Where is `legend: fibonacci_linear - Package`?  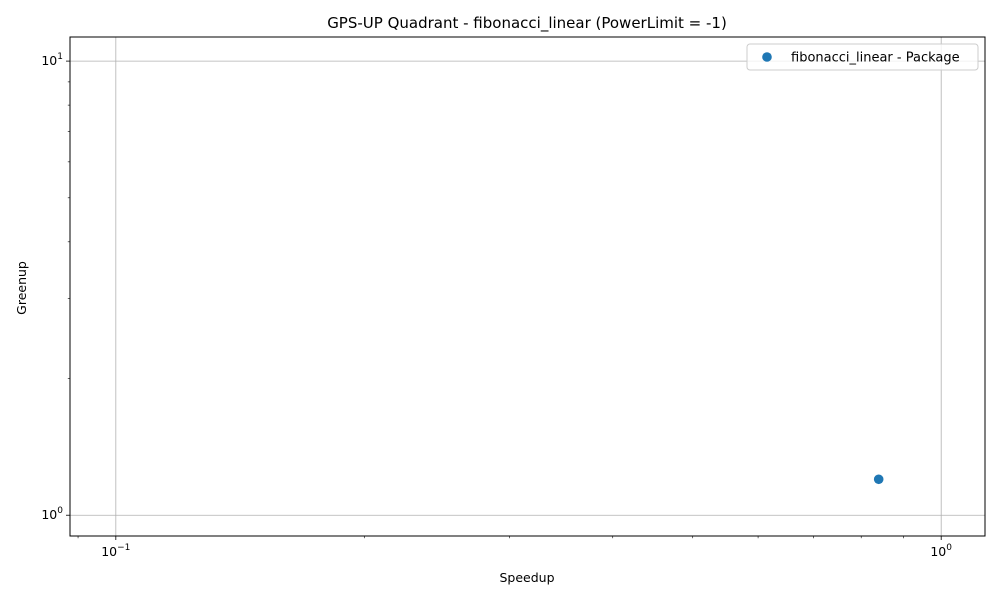
legend: fibonacci_linear - Package is located at coordinates (862, 57).